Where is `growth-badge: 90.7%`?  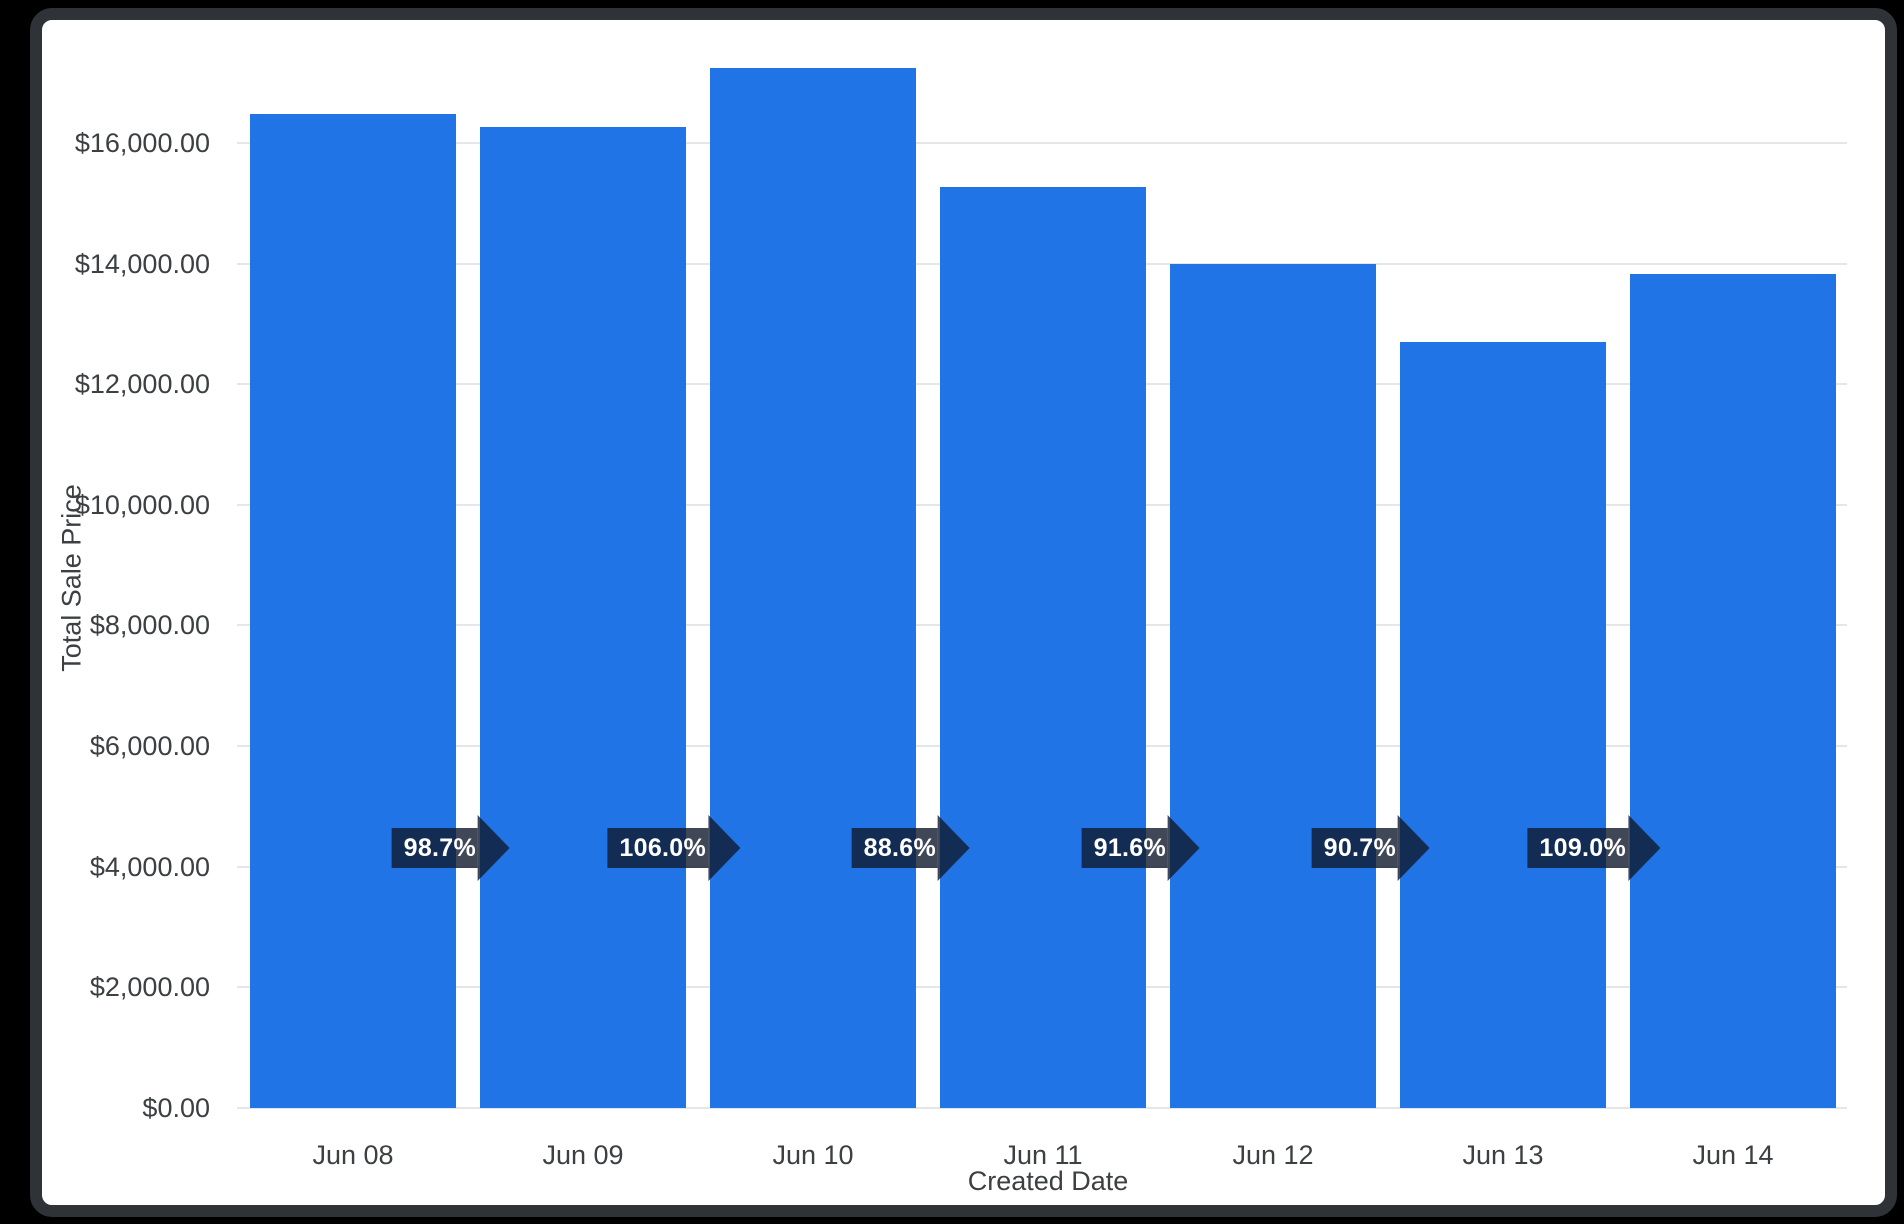
growth-badge: 90.7% is located at coordinates (1370, 848).